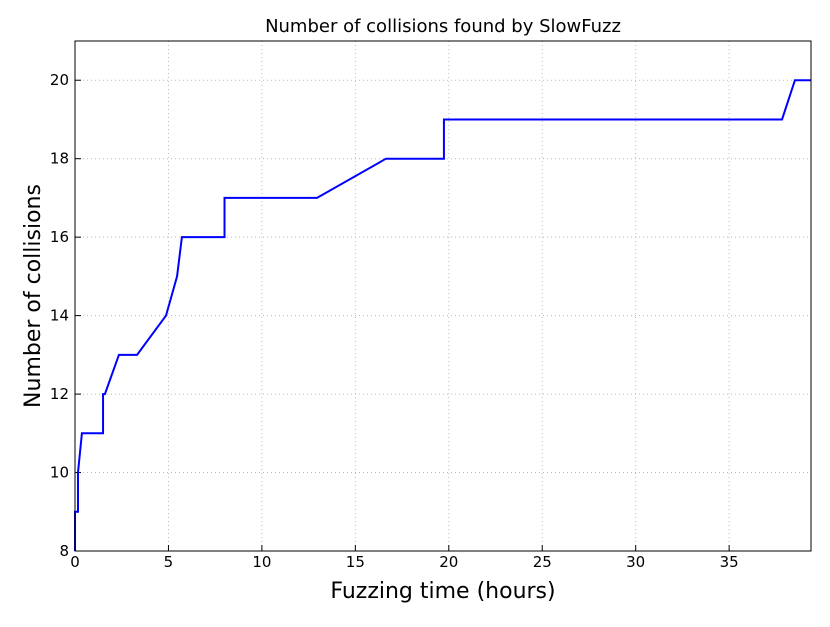  I want to click on x-tick-label: 0, so click(75, 562).